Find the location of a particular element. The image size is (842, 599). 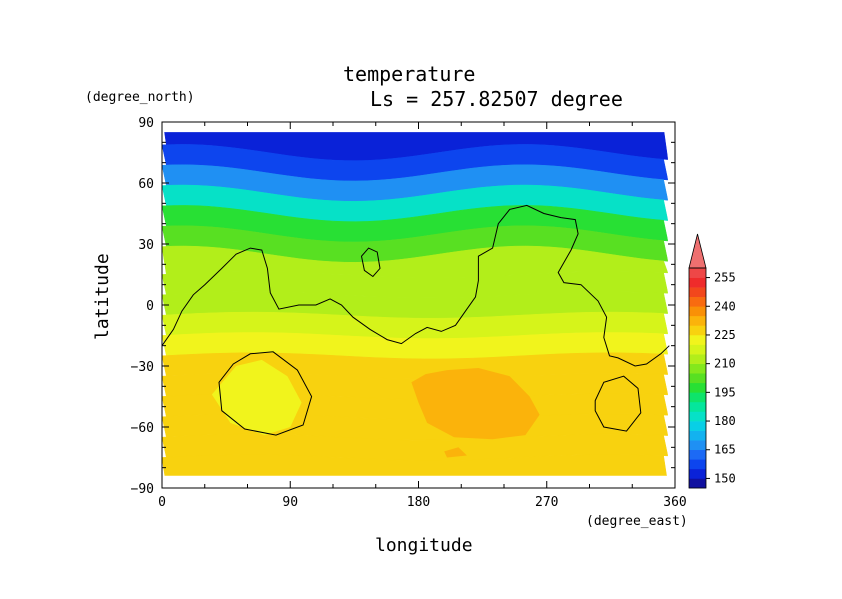

field-region-west-cool-patch is located at coordinates (256, 397).